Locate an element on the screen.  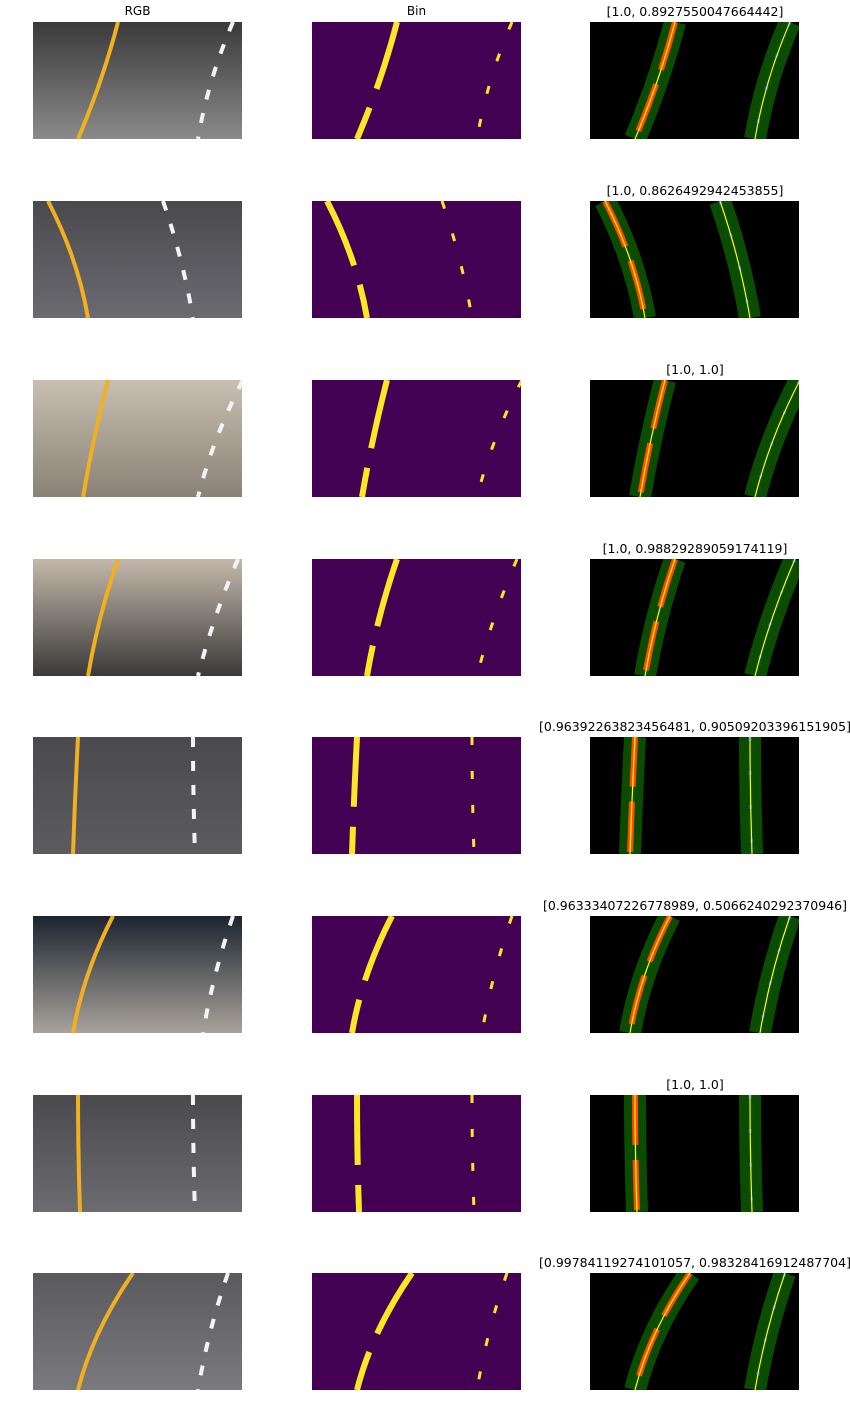
confidence-title: [1.0, 0.8626492942453855] is located at coordinates (695, 190).